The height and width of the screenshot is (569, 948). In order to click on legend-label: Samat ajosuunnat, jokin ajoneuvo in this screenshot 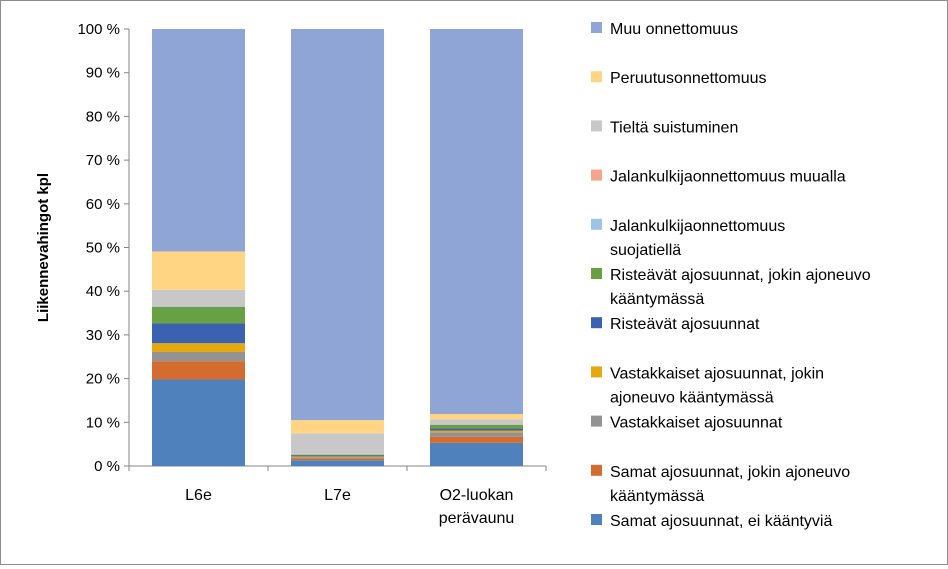, I will do `click(730, 472)`.